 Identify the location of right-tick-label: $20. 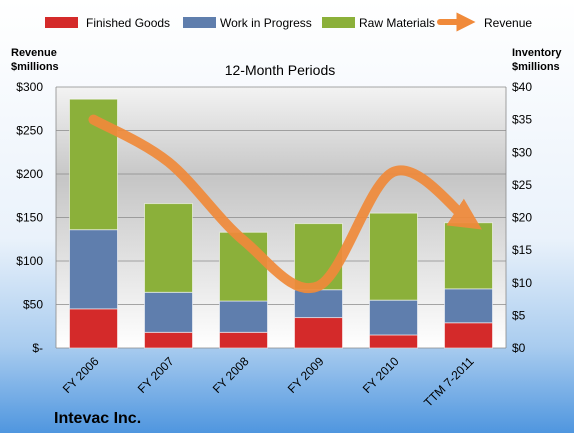
(522, 218).